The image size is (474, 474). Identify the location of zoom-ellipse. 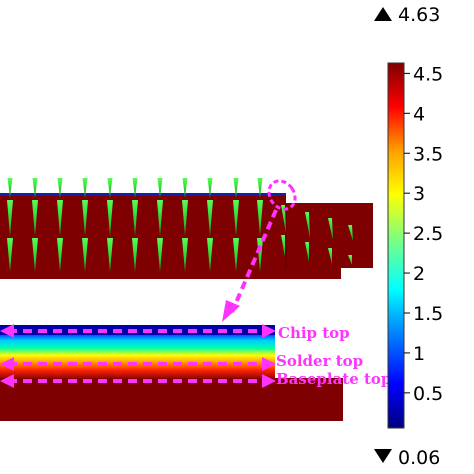
(282, 195).